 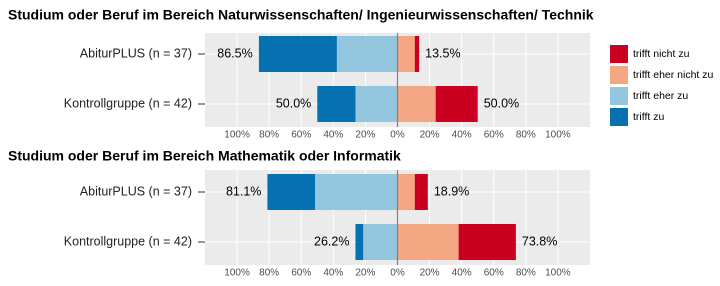 I want to click on legend-label: trifft eher nicht zu, so click(x=673, y=75).